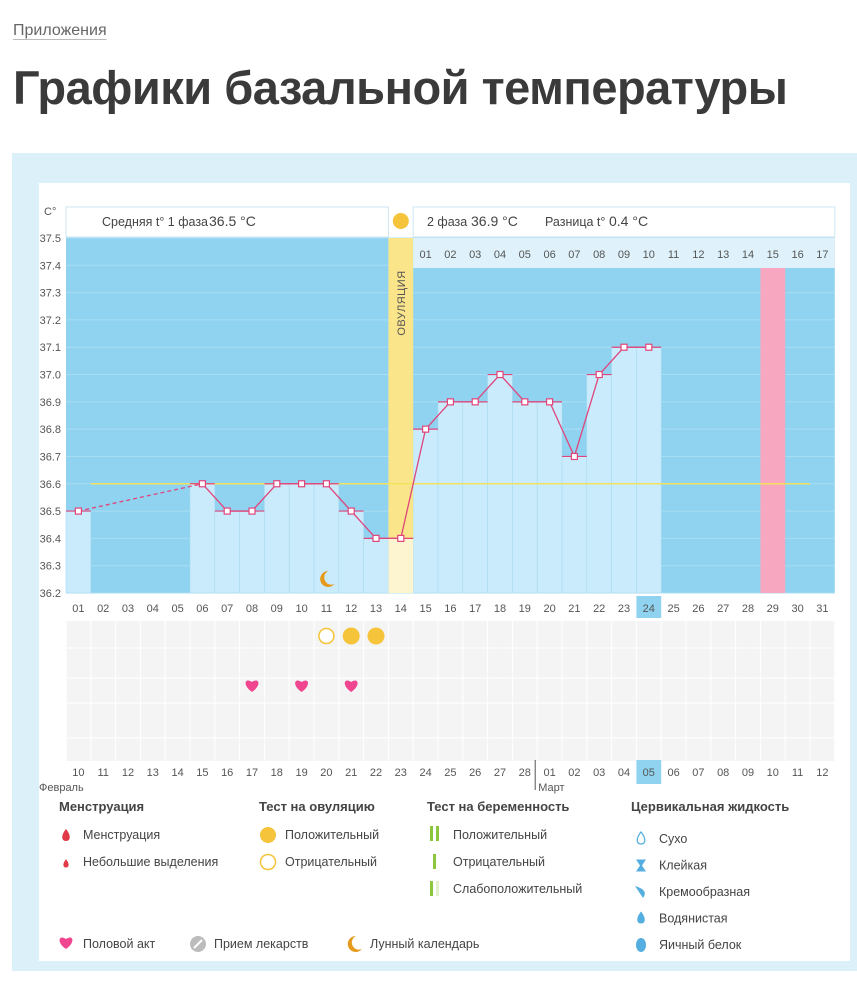 Image resolution: width=857 pixels, height=1000 pixels. What do you see at coordinates (66, 943) in the screenshot?
I see `legend-heart-icon` at bounding box center [66, 943].